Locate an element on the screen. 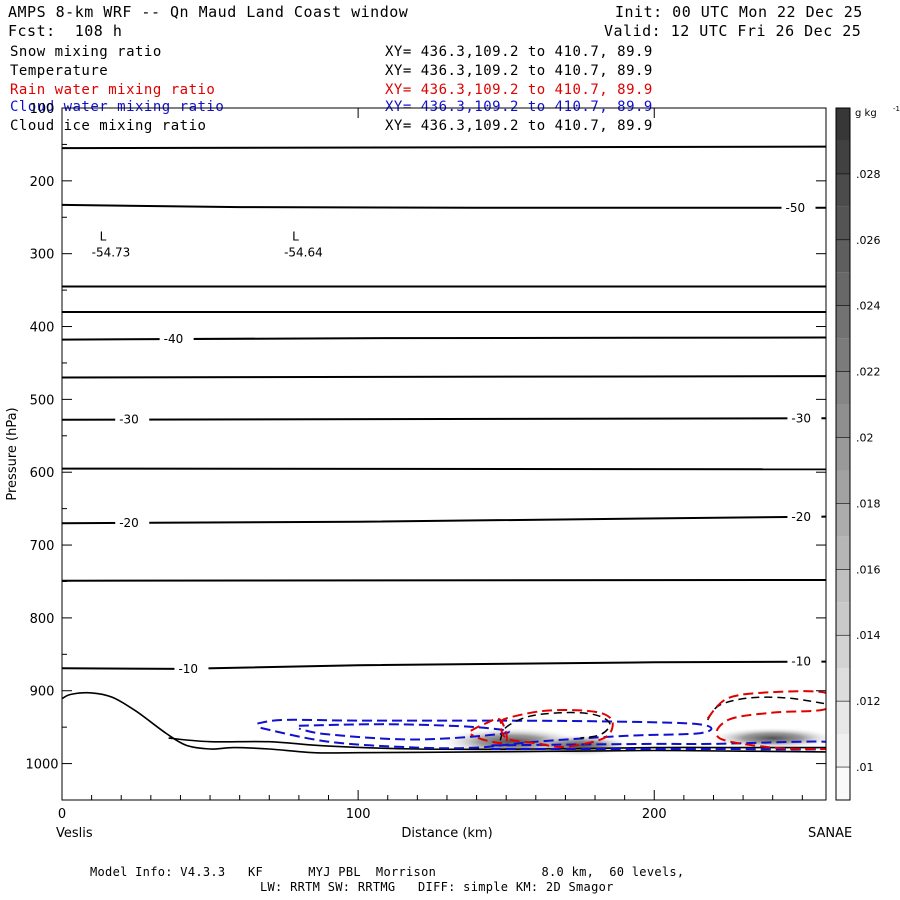 The height and width of the screenshot is (900, 900). right-endpoint-label: SANAE is located at coordinates (830, 833).